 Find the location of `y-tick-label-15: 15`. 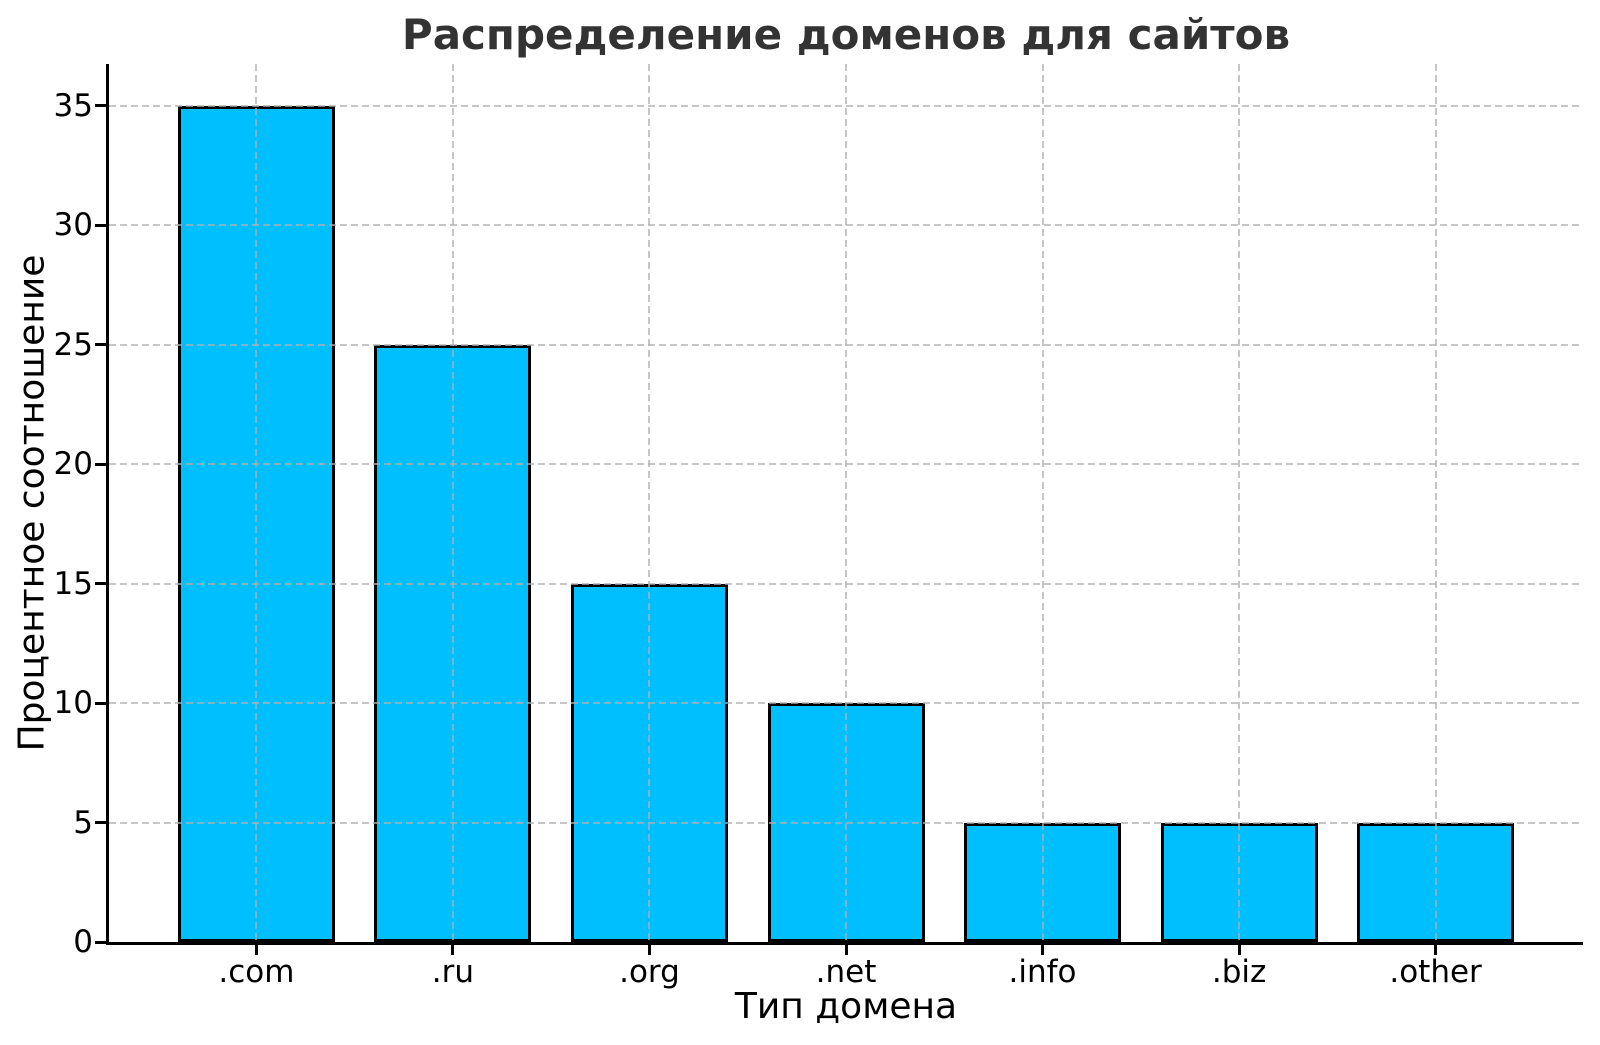

y-tick-label-15: 15 is located at coordinates (73, 583).